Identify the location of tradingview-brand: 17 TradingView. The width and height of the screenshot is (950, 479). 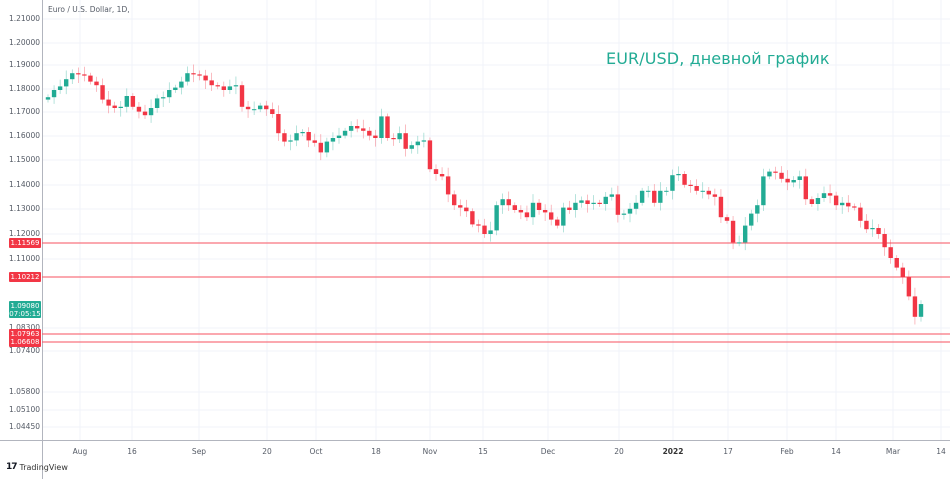
(37, 467).